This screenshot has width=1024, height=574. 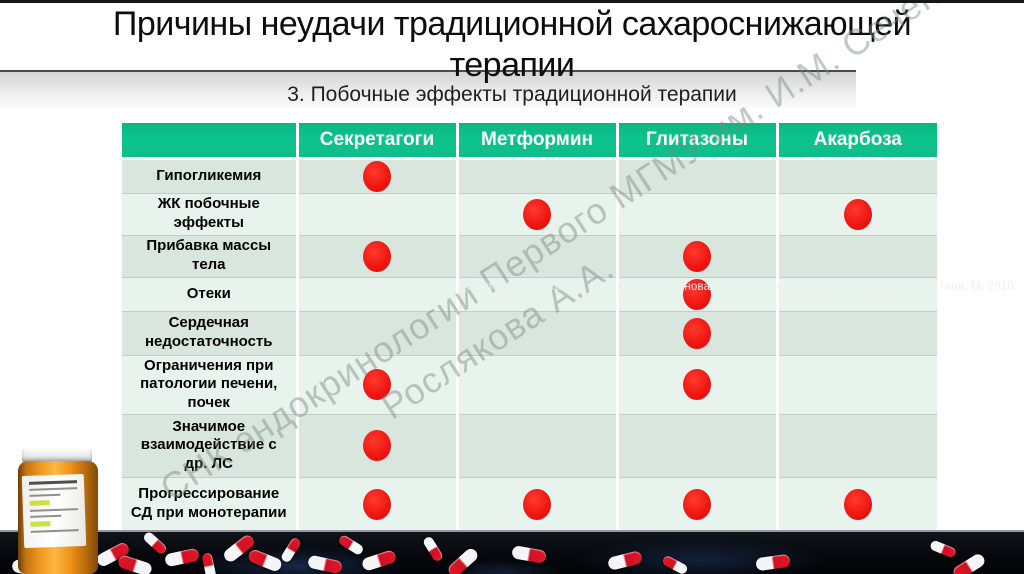 I want to click on row-label: ЖК побочные эффекты, so click(x=209, y=213).